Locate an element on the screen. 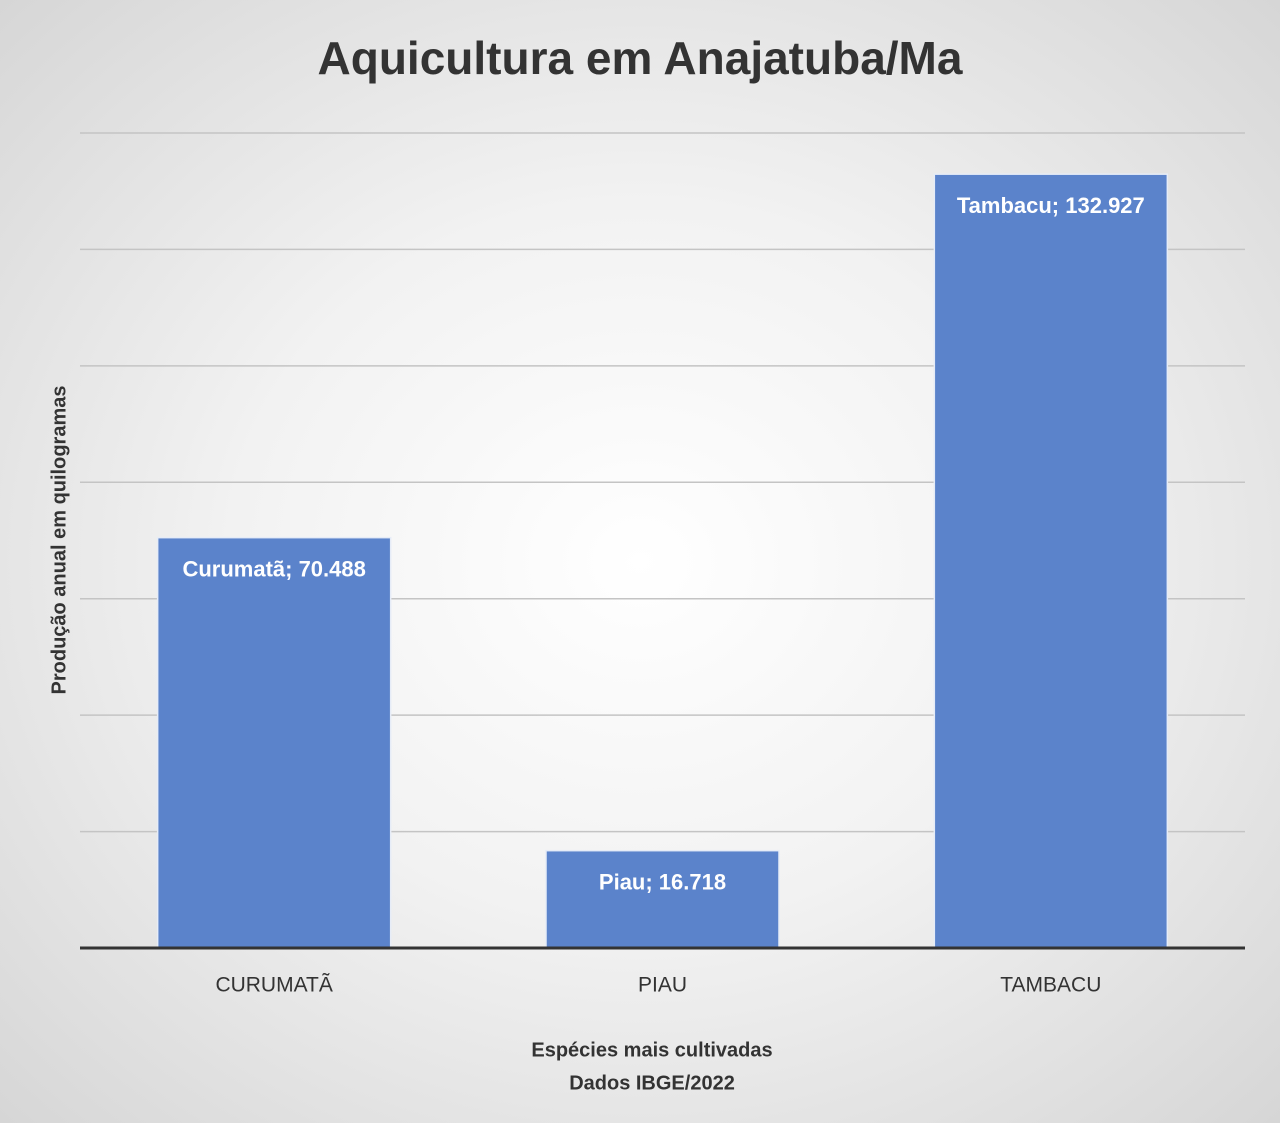  data-label: Curumatã; 70.488 is located at coordinates (273, 568).